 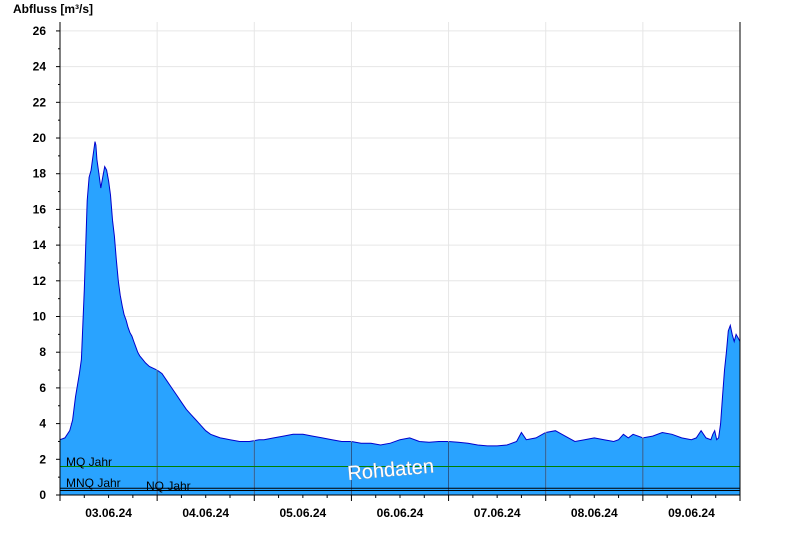 What do you see at coordinates (42, 388) in the screenshot?
I see `y-tick-label: 6` at bounding box center [42, 388].